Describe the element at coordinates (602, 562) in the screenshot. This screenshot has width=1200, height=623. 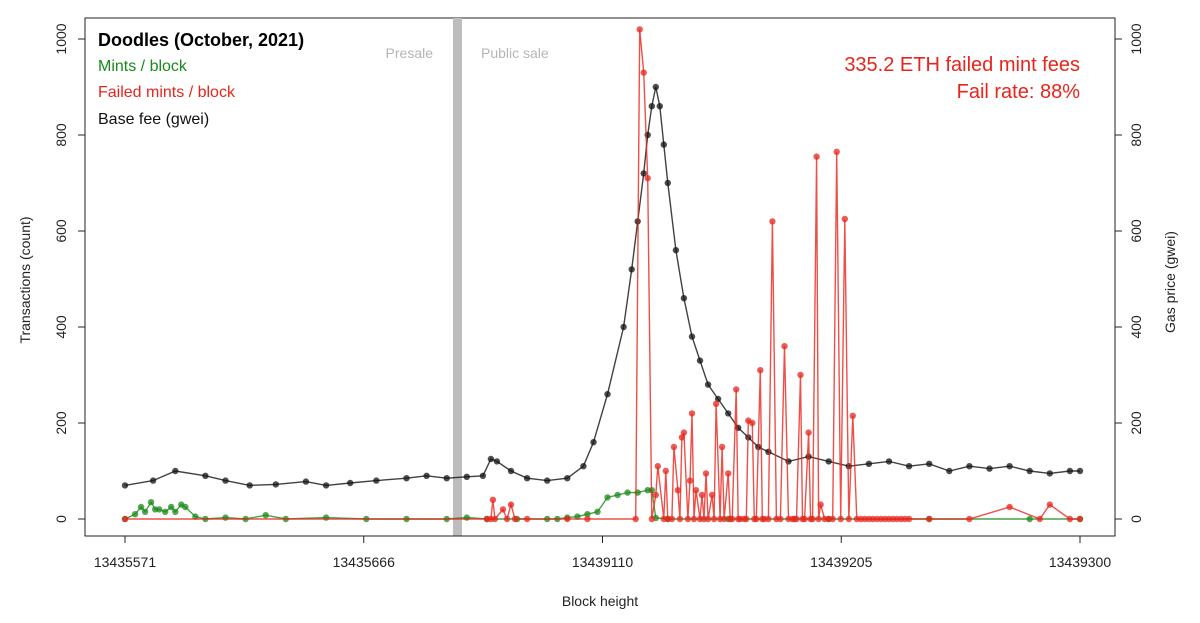
I see `x-tick-label: 13439110` at that location.